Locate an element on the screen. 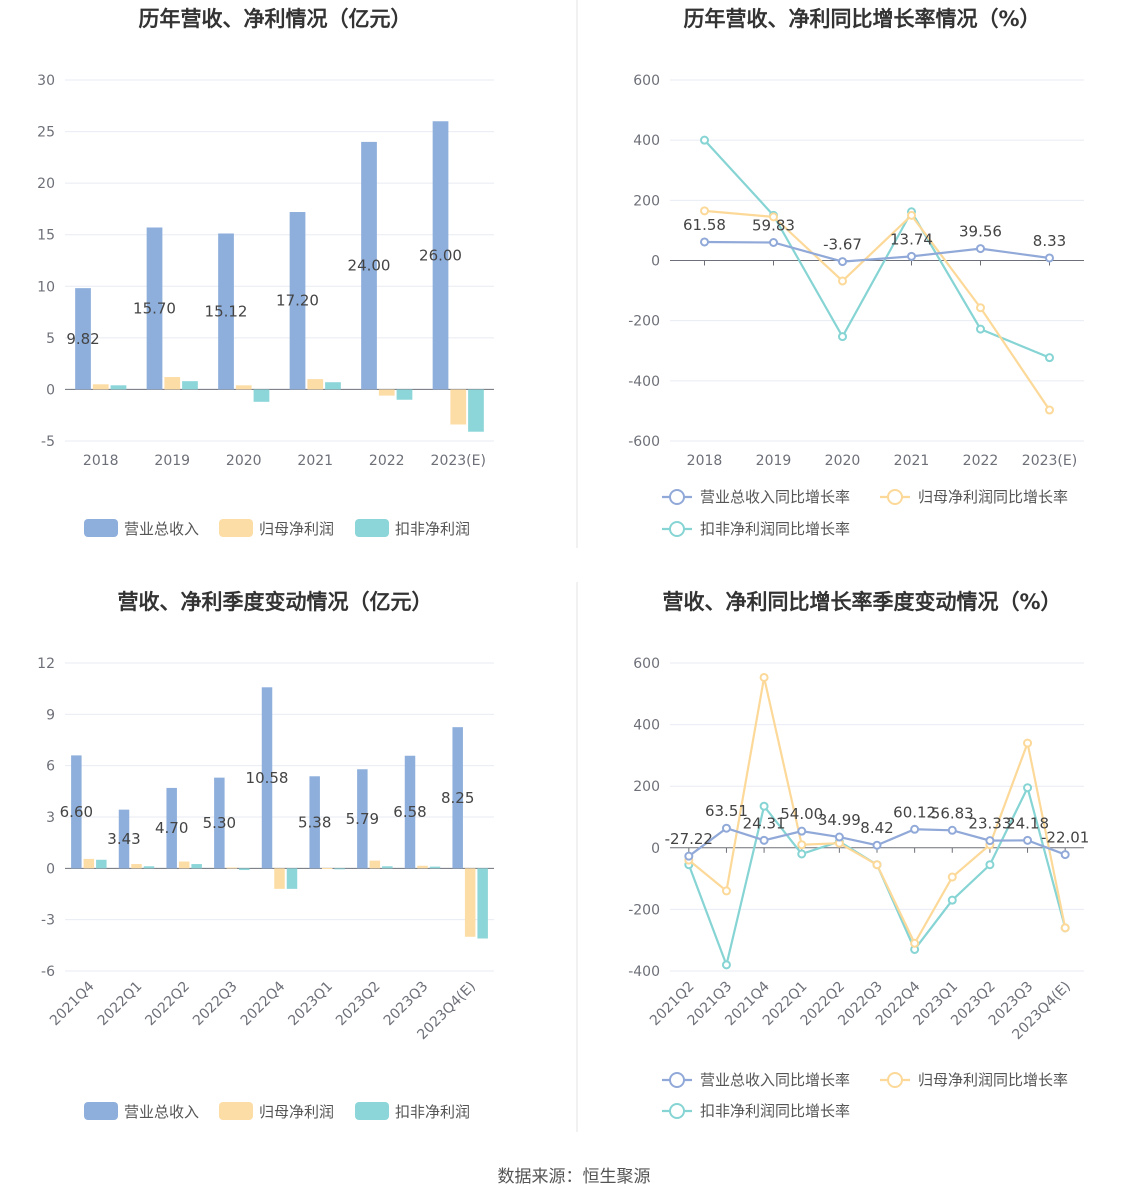  y-tick-label: 12 is located at coordinates (46, 664).